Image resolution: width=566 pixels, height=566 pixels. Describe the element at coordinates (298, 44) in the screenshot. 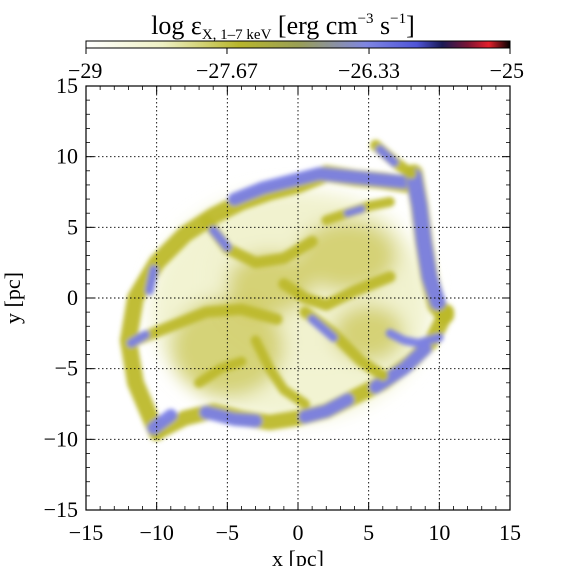

I see `colorbar` at that location.